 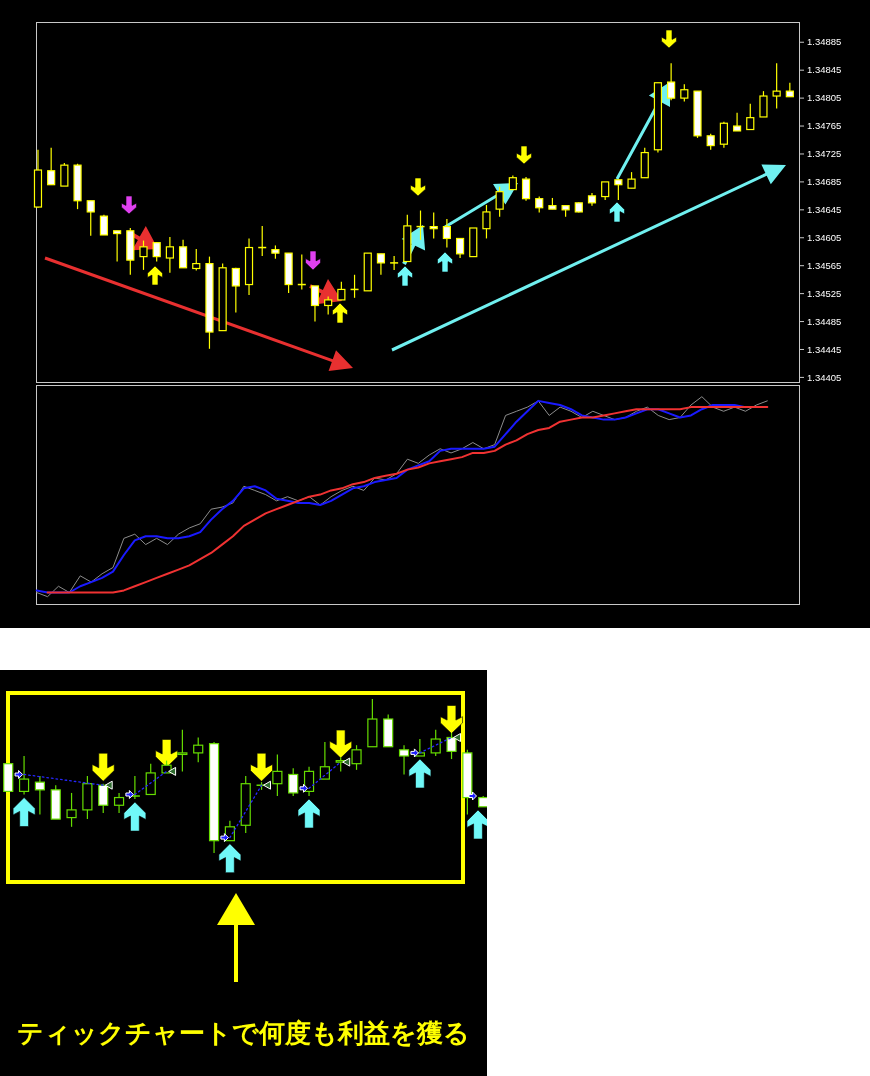 I want to click on y-tick-label: 1.34765, so click(x=824, y=126).